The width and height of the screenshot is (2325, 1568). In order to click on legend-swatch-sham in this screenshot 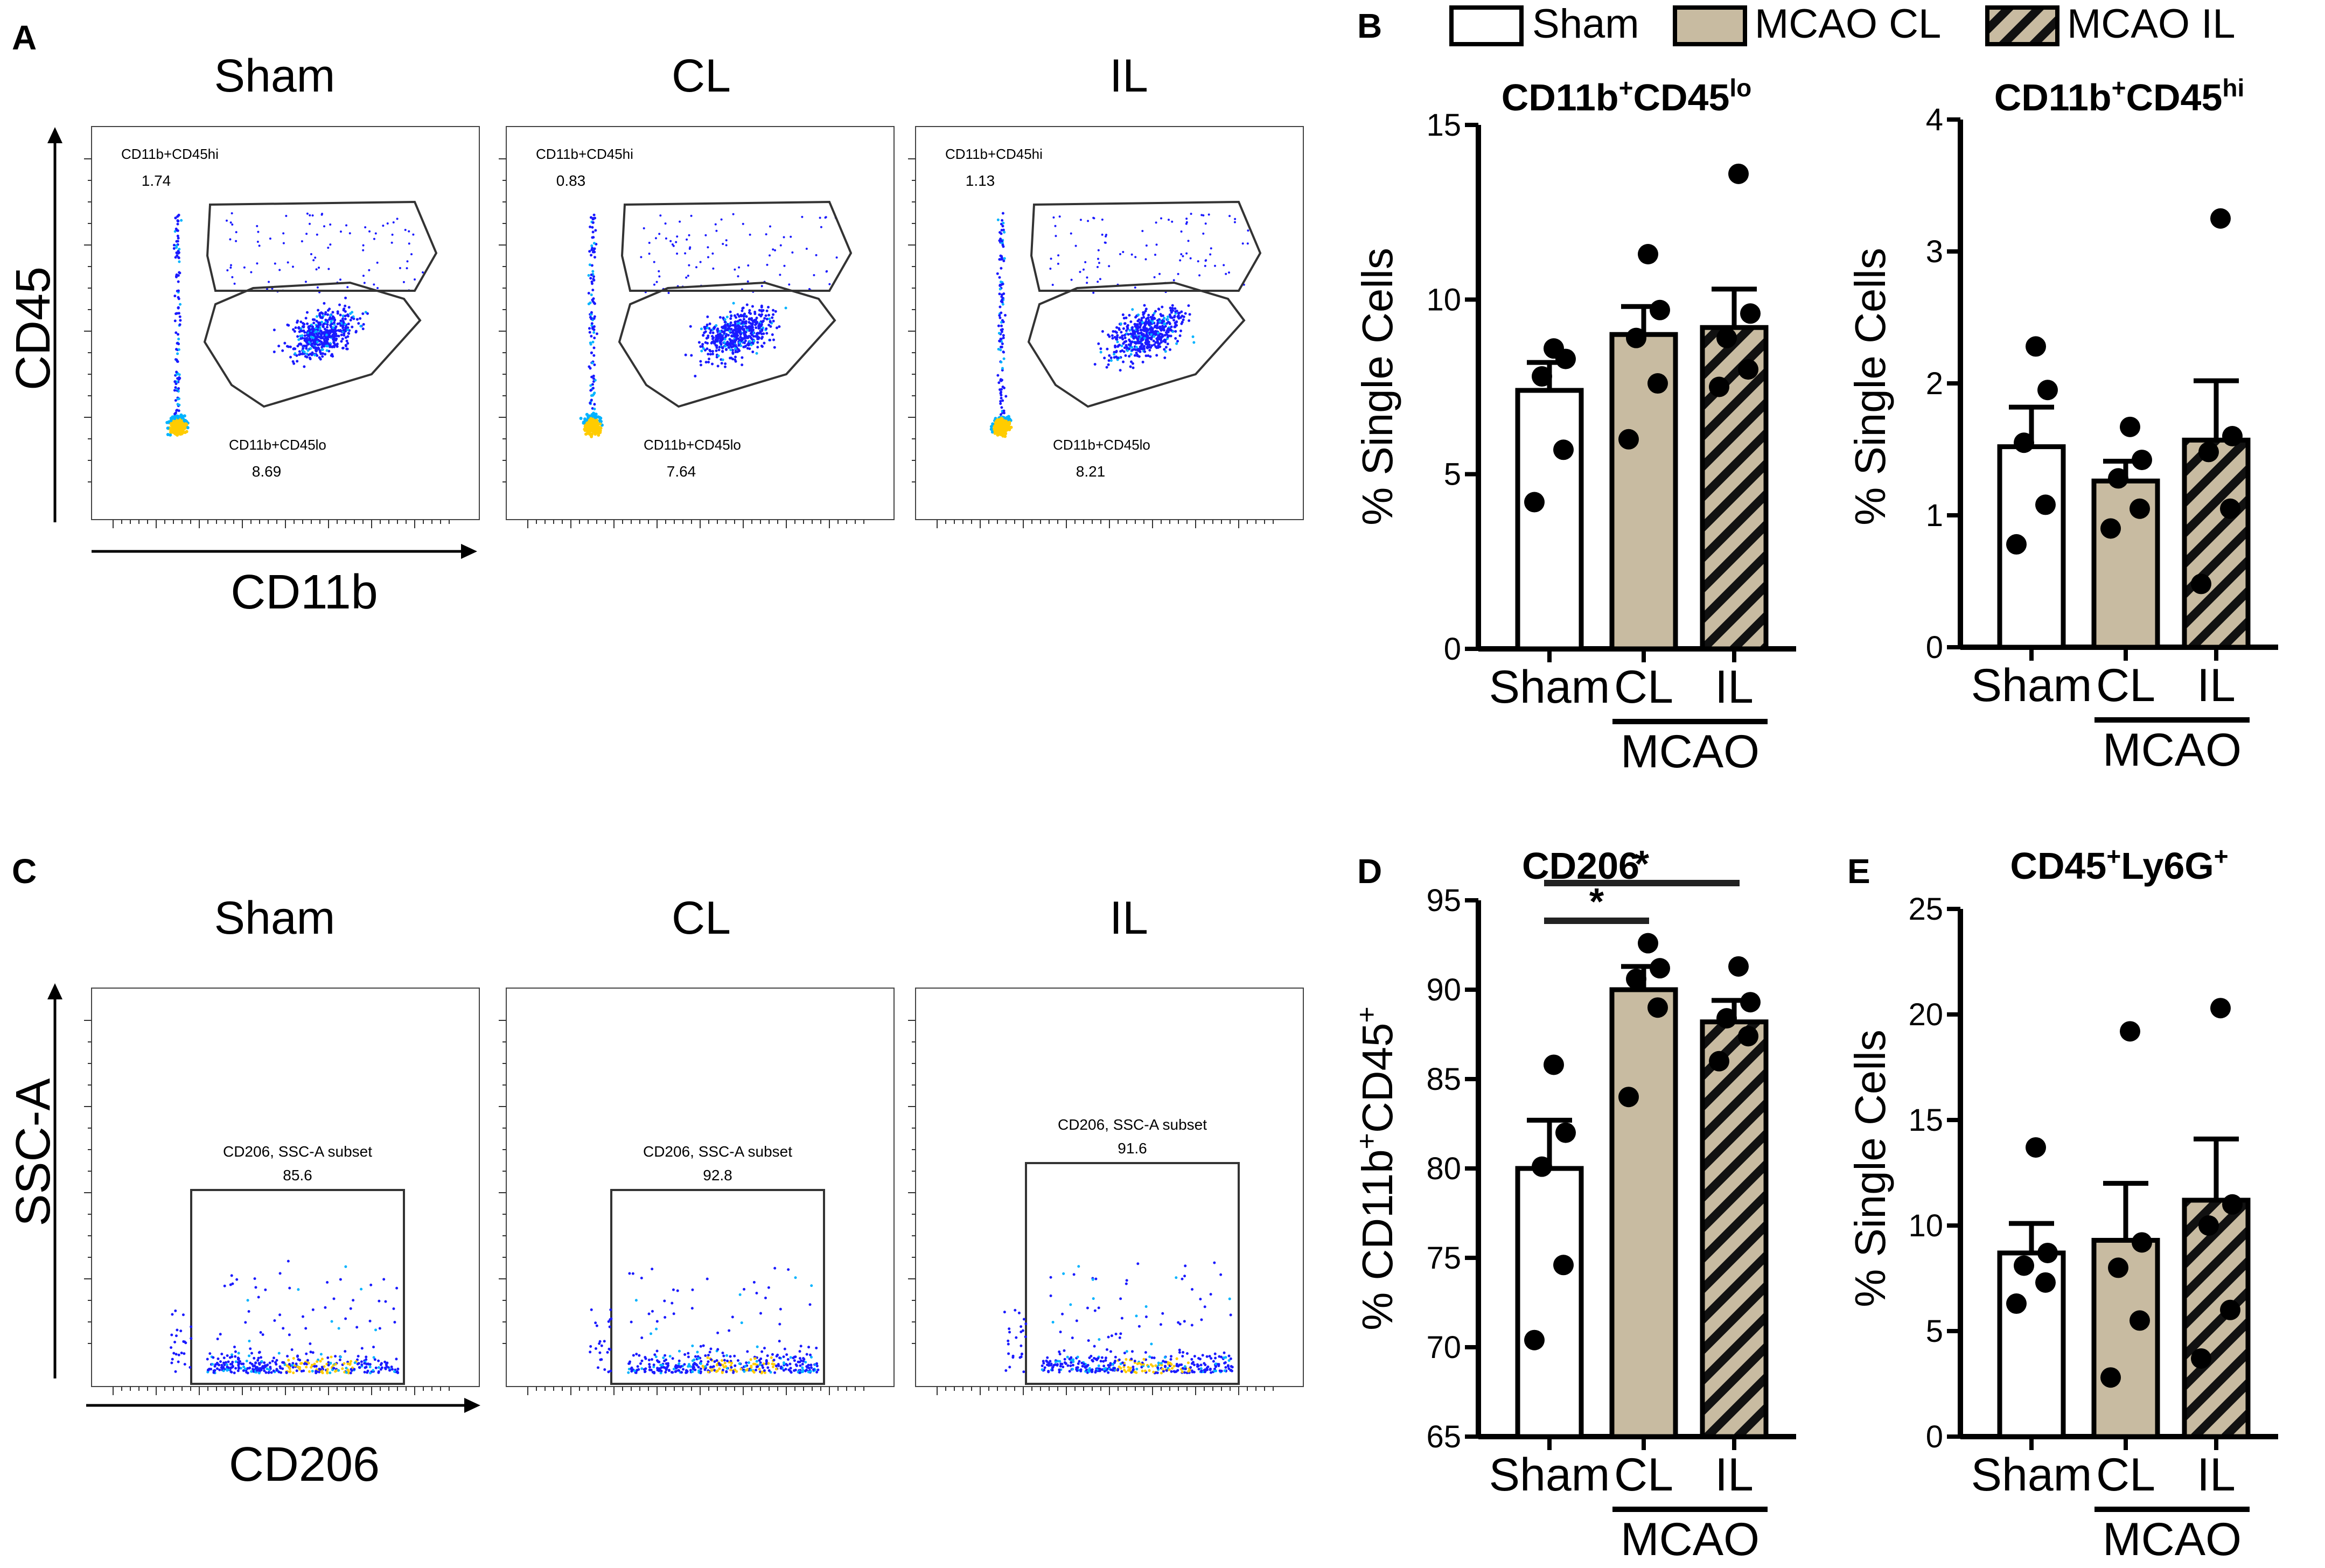, I will do `click(1486, 25)`.